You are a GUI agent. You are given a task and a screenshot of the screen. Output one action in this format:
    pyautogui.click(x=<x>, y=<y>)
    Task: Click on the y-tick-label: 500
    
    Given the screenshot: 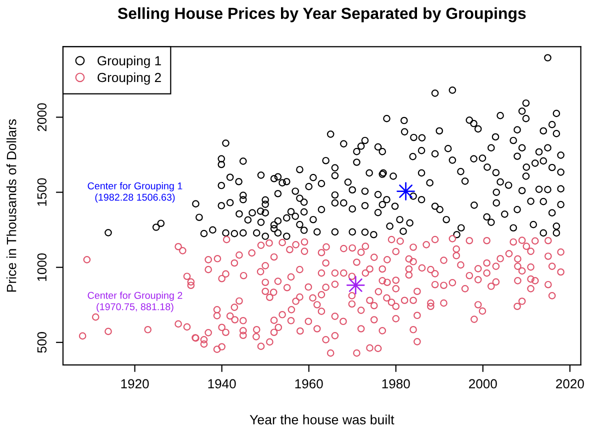 What is the action you would take?
    pyautogui.click(x=42, y=342)
    